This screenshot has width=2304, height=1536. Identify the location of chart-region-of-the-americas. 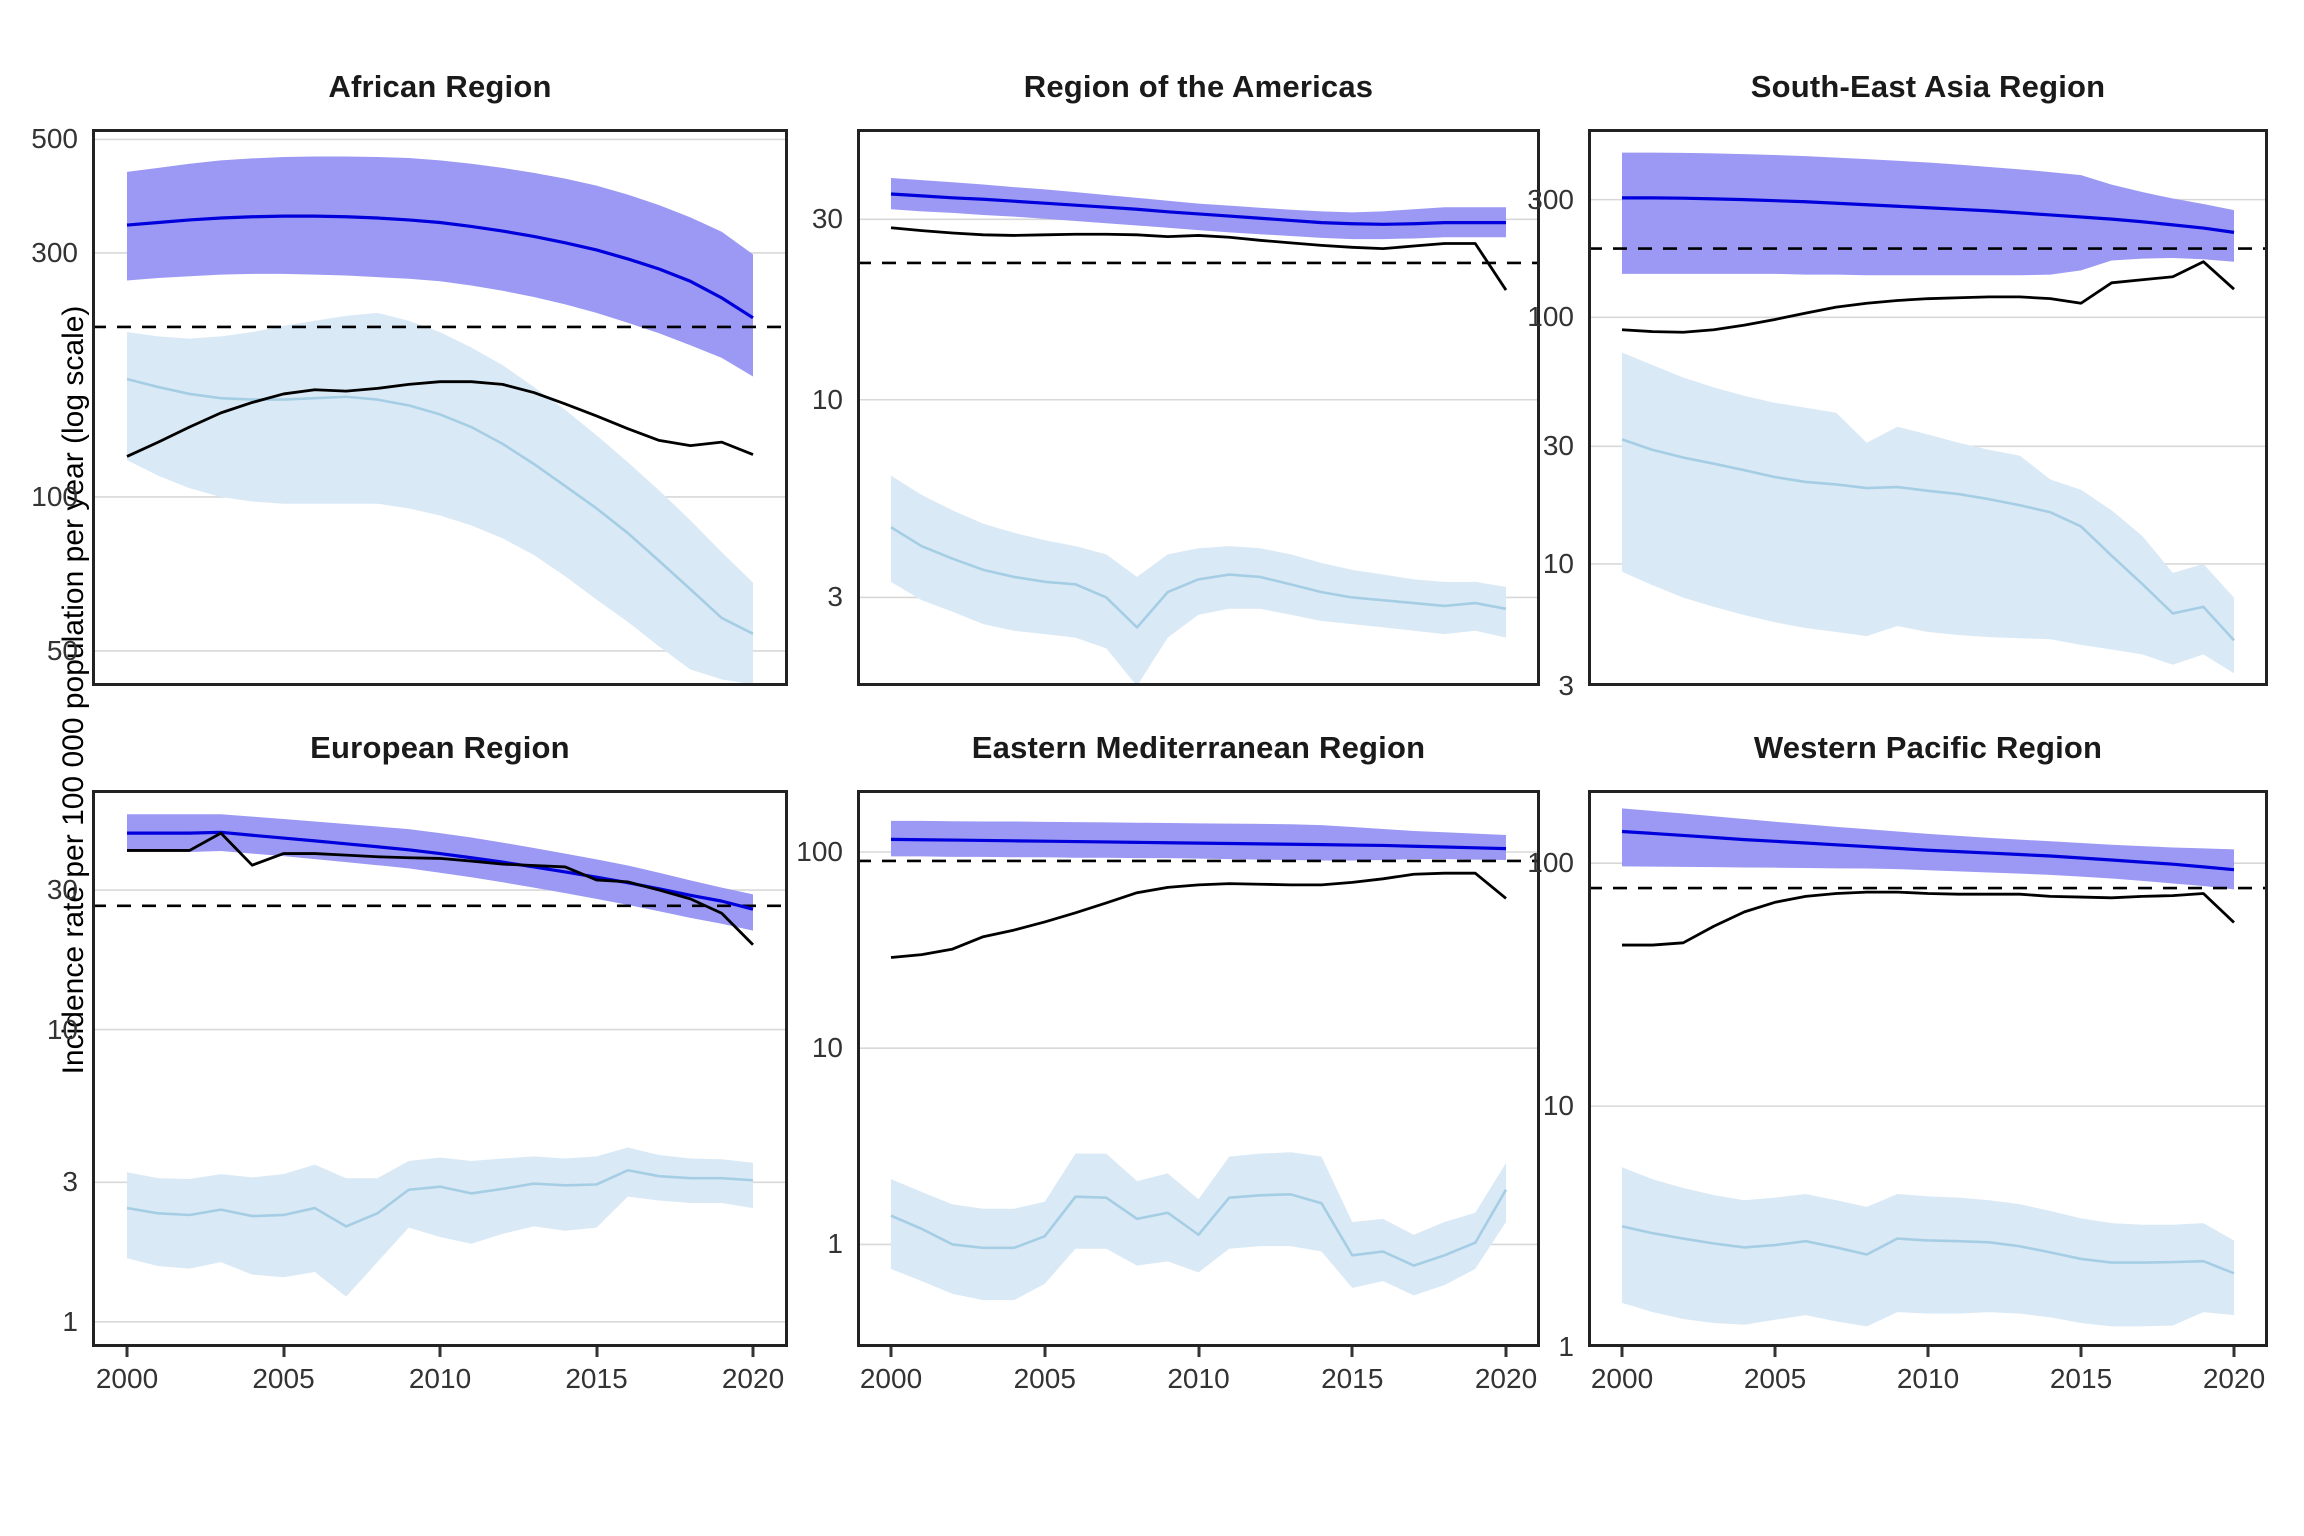
(1198, 407).